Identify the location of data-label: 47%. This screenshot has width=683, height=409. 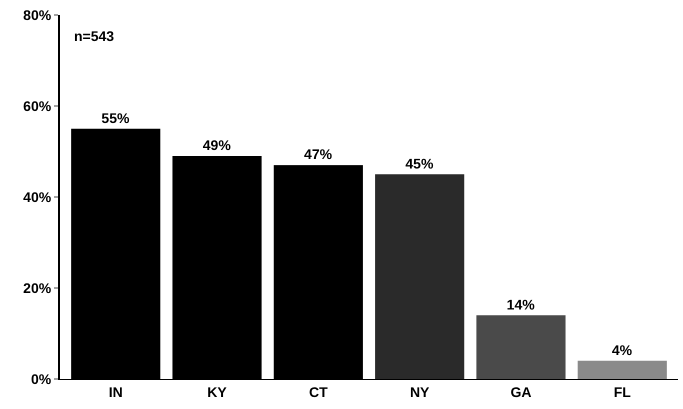
(318, 154).